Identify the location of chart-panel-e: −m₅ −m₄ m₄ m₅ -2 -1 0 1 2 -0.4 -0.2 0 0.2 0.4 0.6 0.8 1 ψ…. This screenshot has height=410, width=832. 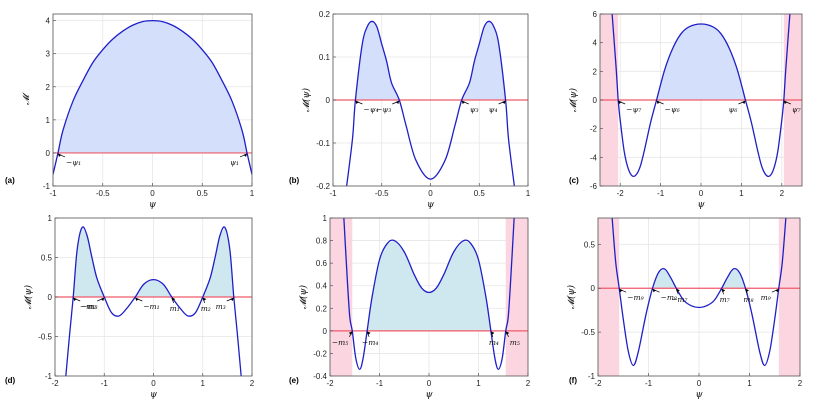
(410, 307).